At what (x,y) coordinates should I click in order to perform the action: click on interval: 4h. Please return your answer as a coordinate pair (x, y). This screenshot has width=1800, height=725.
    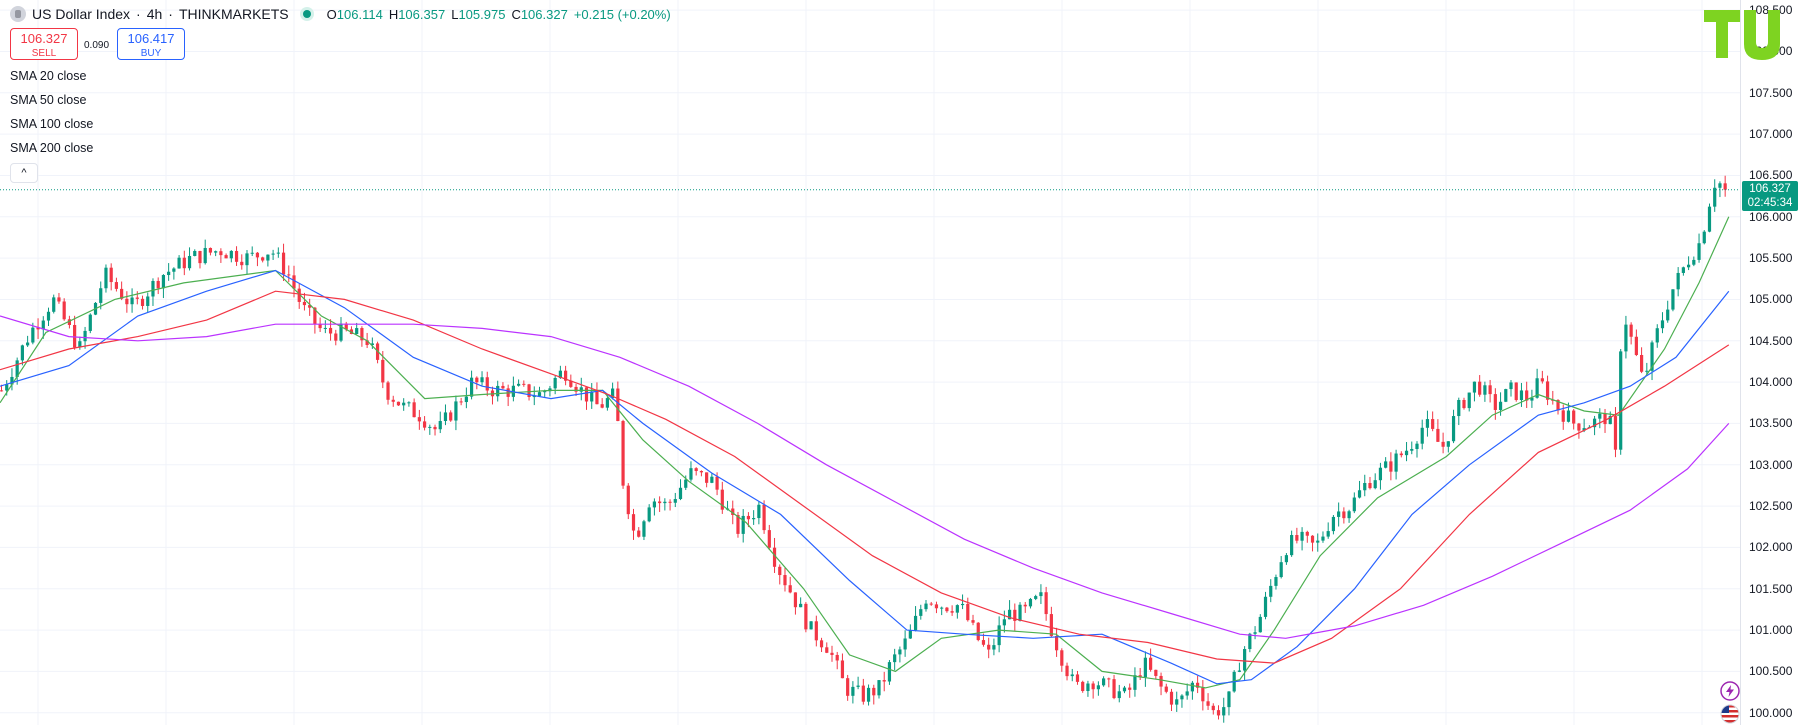
    Looking at the image, I should click on (154, 14).